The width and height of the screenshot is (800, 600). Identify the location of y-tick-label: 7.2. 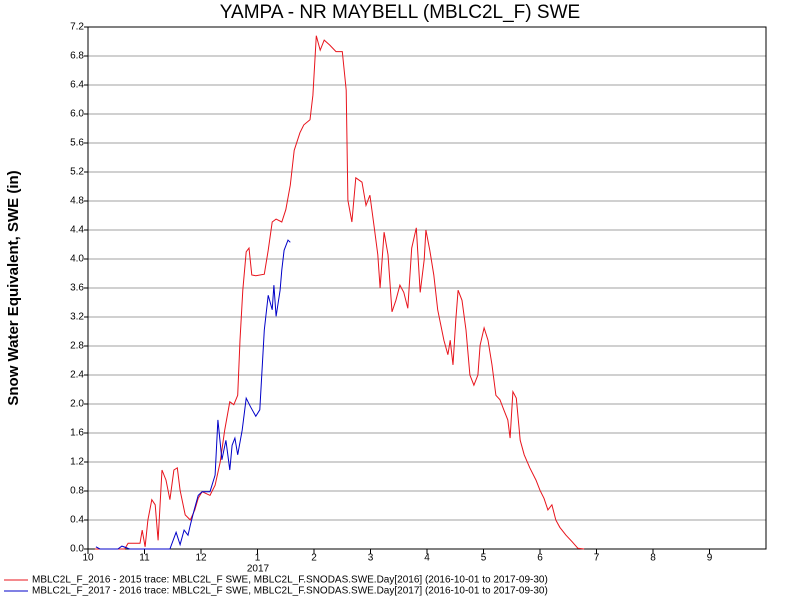
(77, 27).